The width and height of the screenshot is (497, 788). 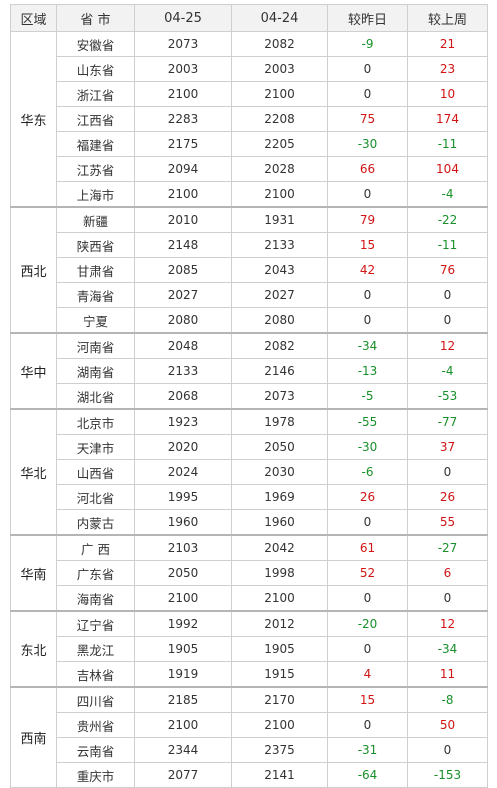 I want to click on price-current-cell: 2175, so click(x=183, y=144).